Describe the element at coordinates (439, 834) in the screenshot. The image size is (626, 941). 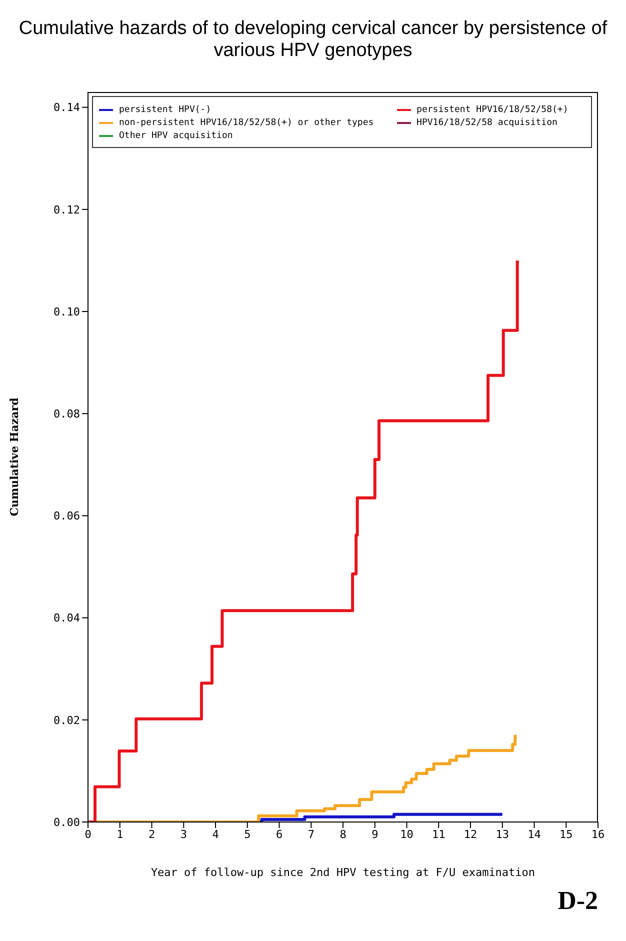
I see `x-tick-label: 11` at that location.